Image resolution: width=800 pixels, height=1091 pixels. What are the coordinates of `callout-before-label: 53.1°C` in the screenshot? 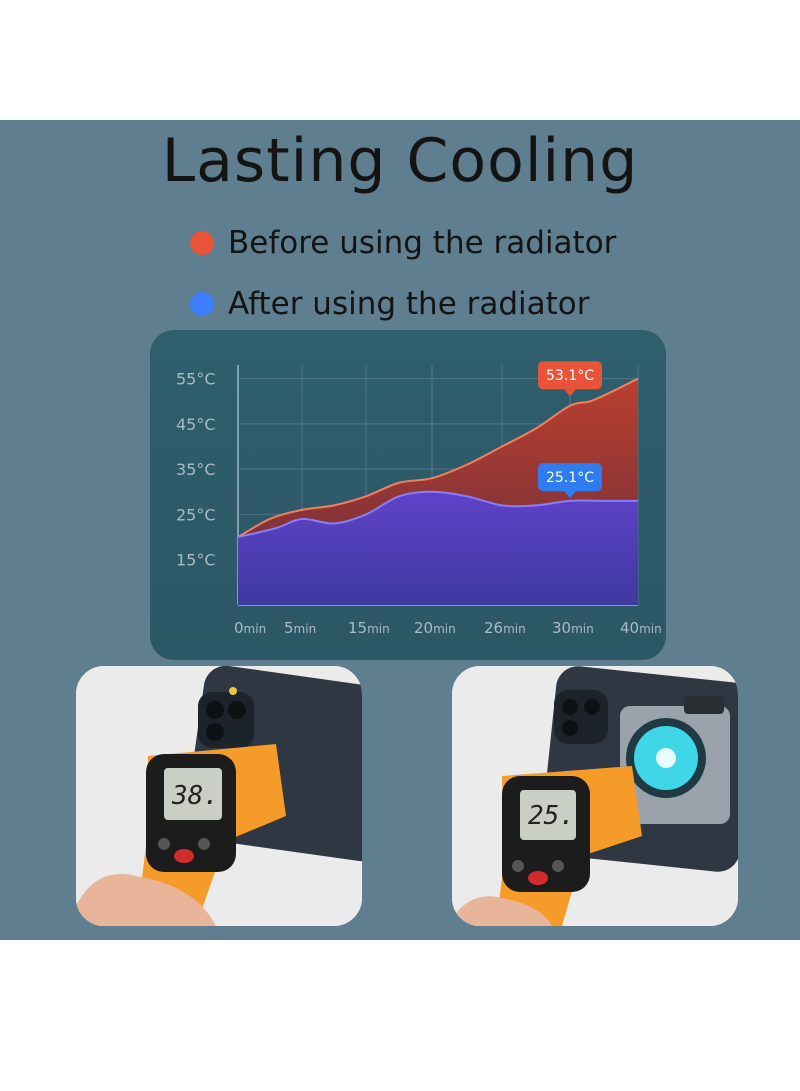 It's located at (570, 376).